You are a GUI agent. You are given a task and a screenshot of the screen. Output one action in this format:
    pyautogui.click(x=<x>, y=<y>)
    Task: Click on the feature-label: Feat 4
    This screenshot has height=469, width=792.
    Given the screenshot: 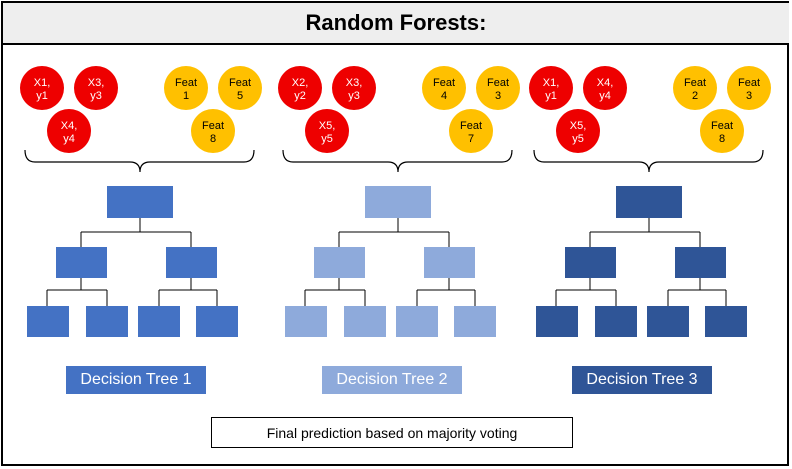 What is the action you would take?
    pyautogui.click(x=444, y=89)
    